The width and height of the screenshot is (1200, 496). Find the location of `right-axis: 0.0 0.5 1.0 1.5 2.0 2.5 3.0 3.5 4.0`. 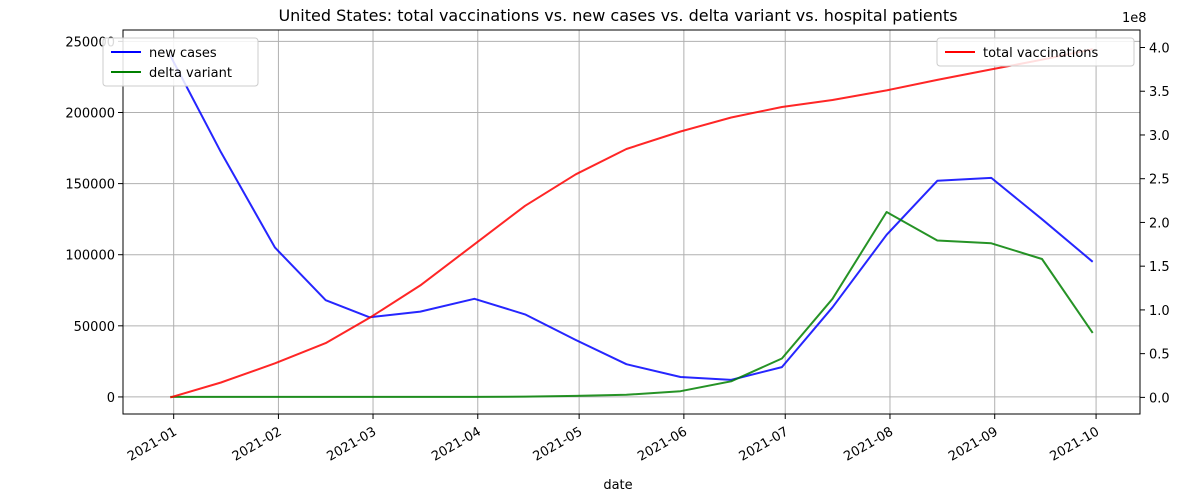

right-axis: 0.0 0.5 1.0 1.5 2.0 2.5 3.0 3.5 4.0 is located at coordinates (1155, 223).